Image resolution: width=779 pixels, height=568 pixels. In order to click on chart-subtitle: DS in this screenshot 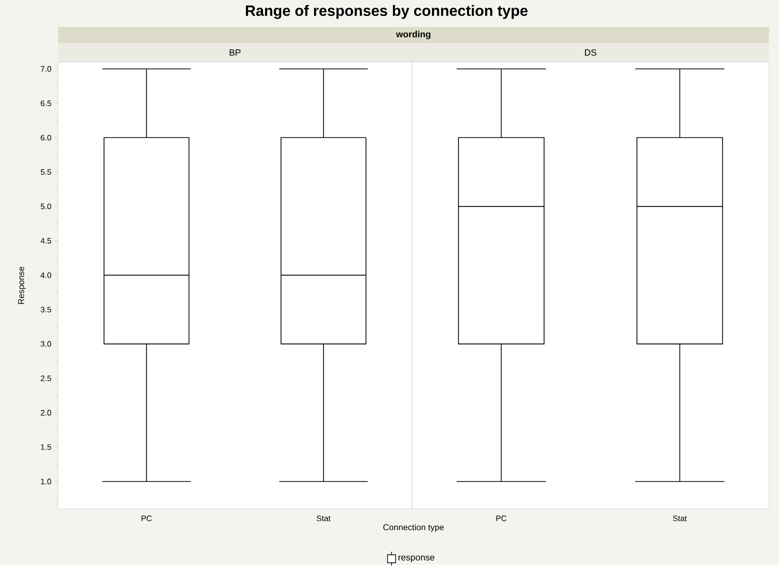, I will do `click(590, 52)`.